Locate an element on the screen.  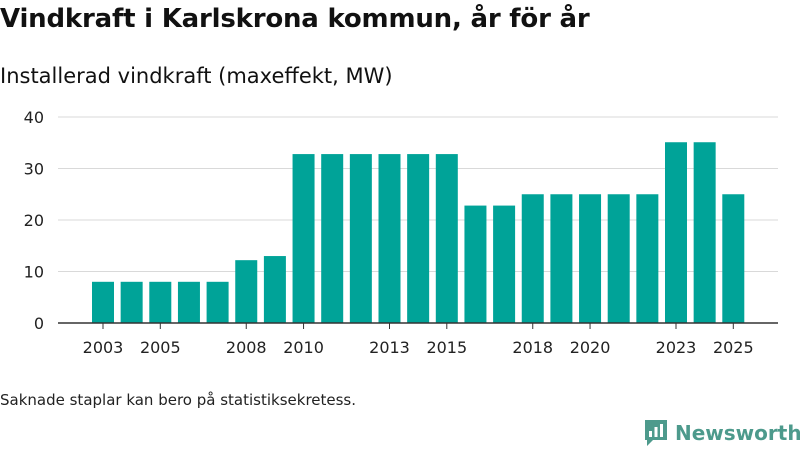
bar-2014 is located at coordinates (418, 238).